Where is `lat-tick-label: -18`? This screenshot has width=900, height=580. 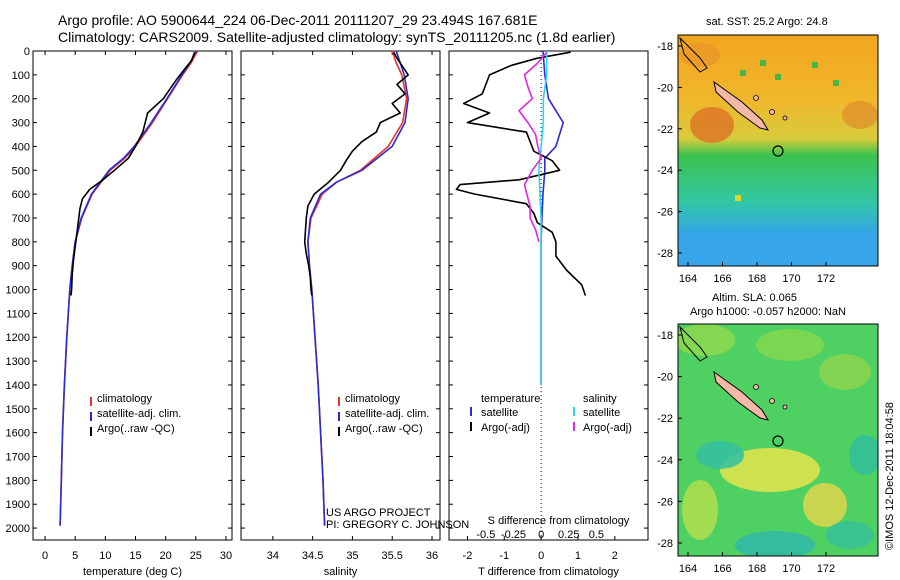
lat-tick-label: -18 is located at coordinates (665, 336).